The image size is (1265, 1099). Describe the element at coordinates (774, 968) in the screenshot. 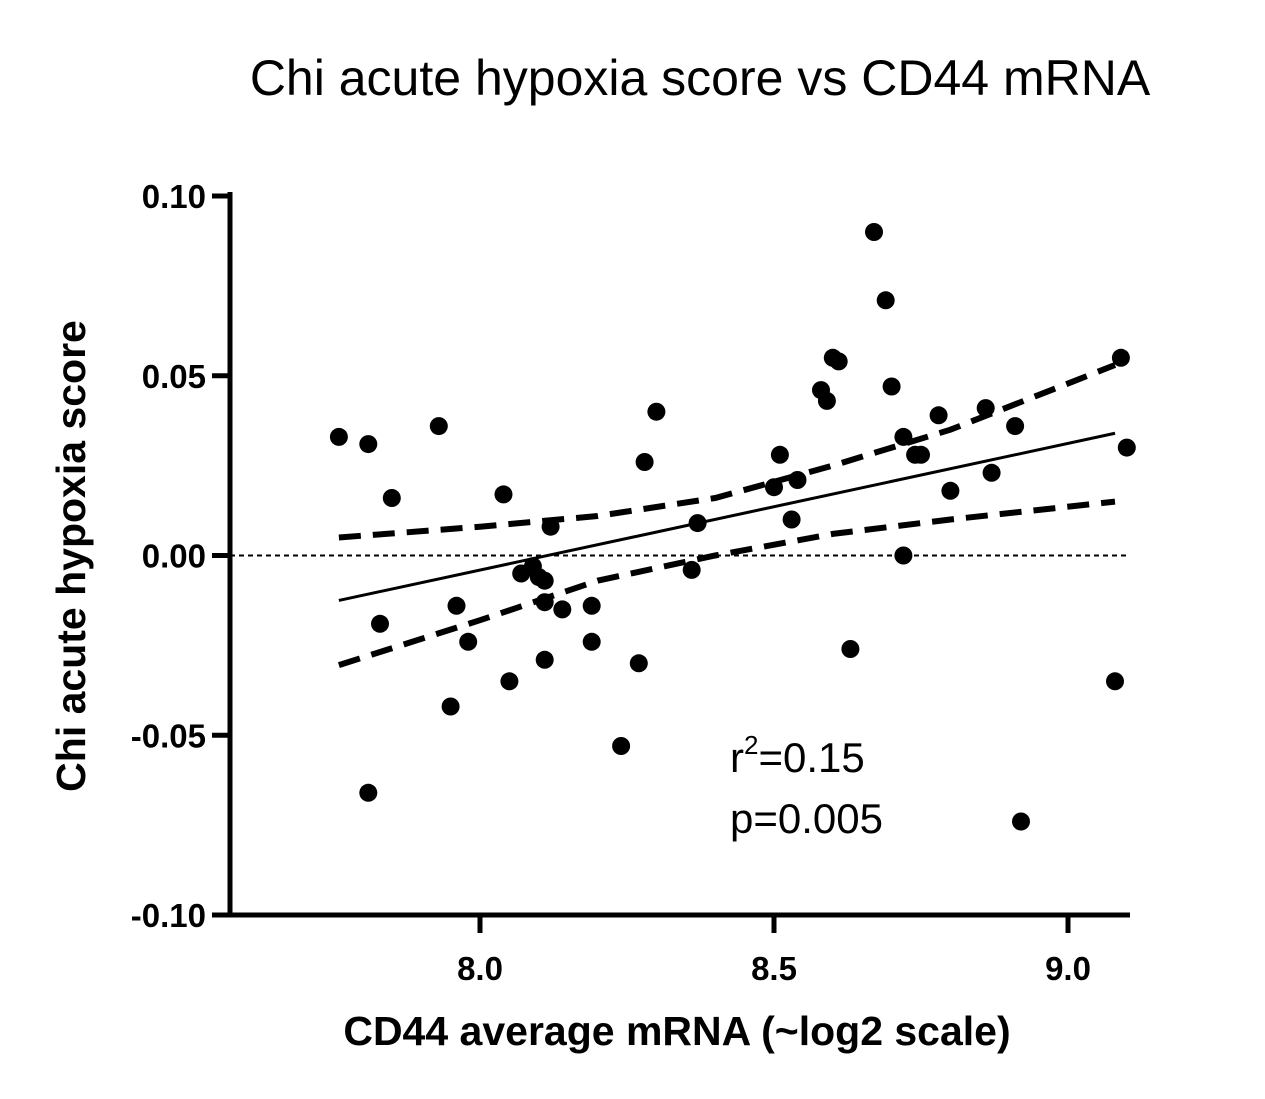

I see `x-tick-label: 8.5` at that location.